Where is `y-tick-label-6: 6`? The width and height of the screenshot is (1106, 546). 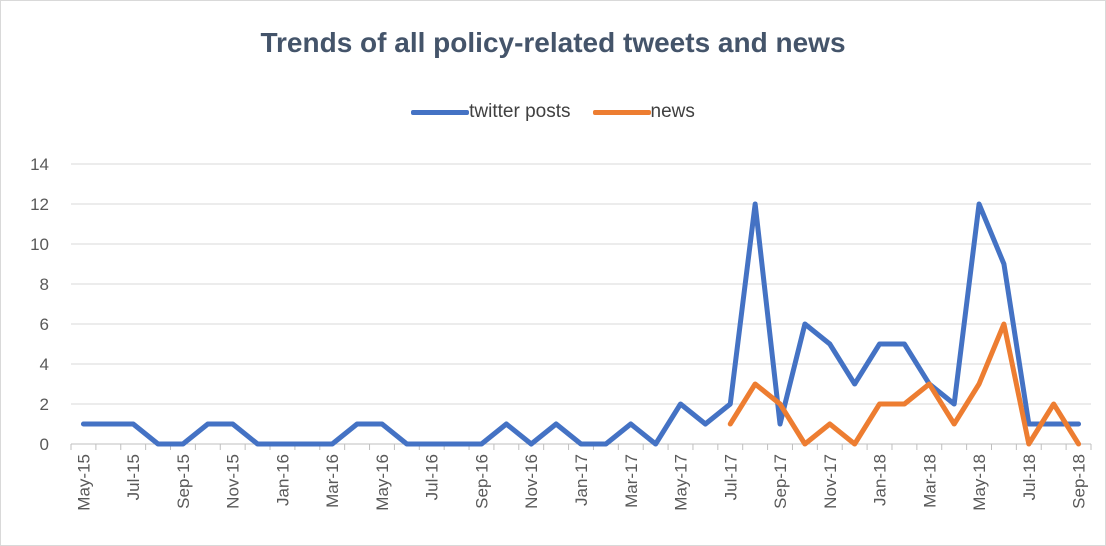
y-tick-label-6: 6 is located at coordinates (44, 324).